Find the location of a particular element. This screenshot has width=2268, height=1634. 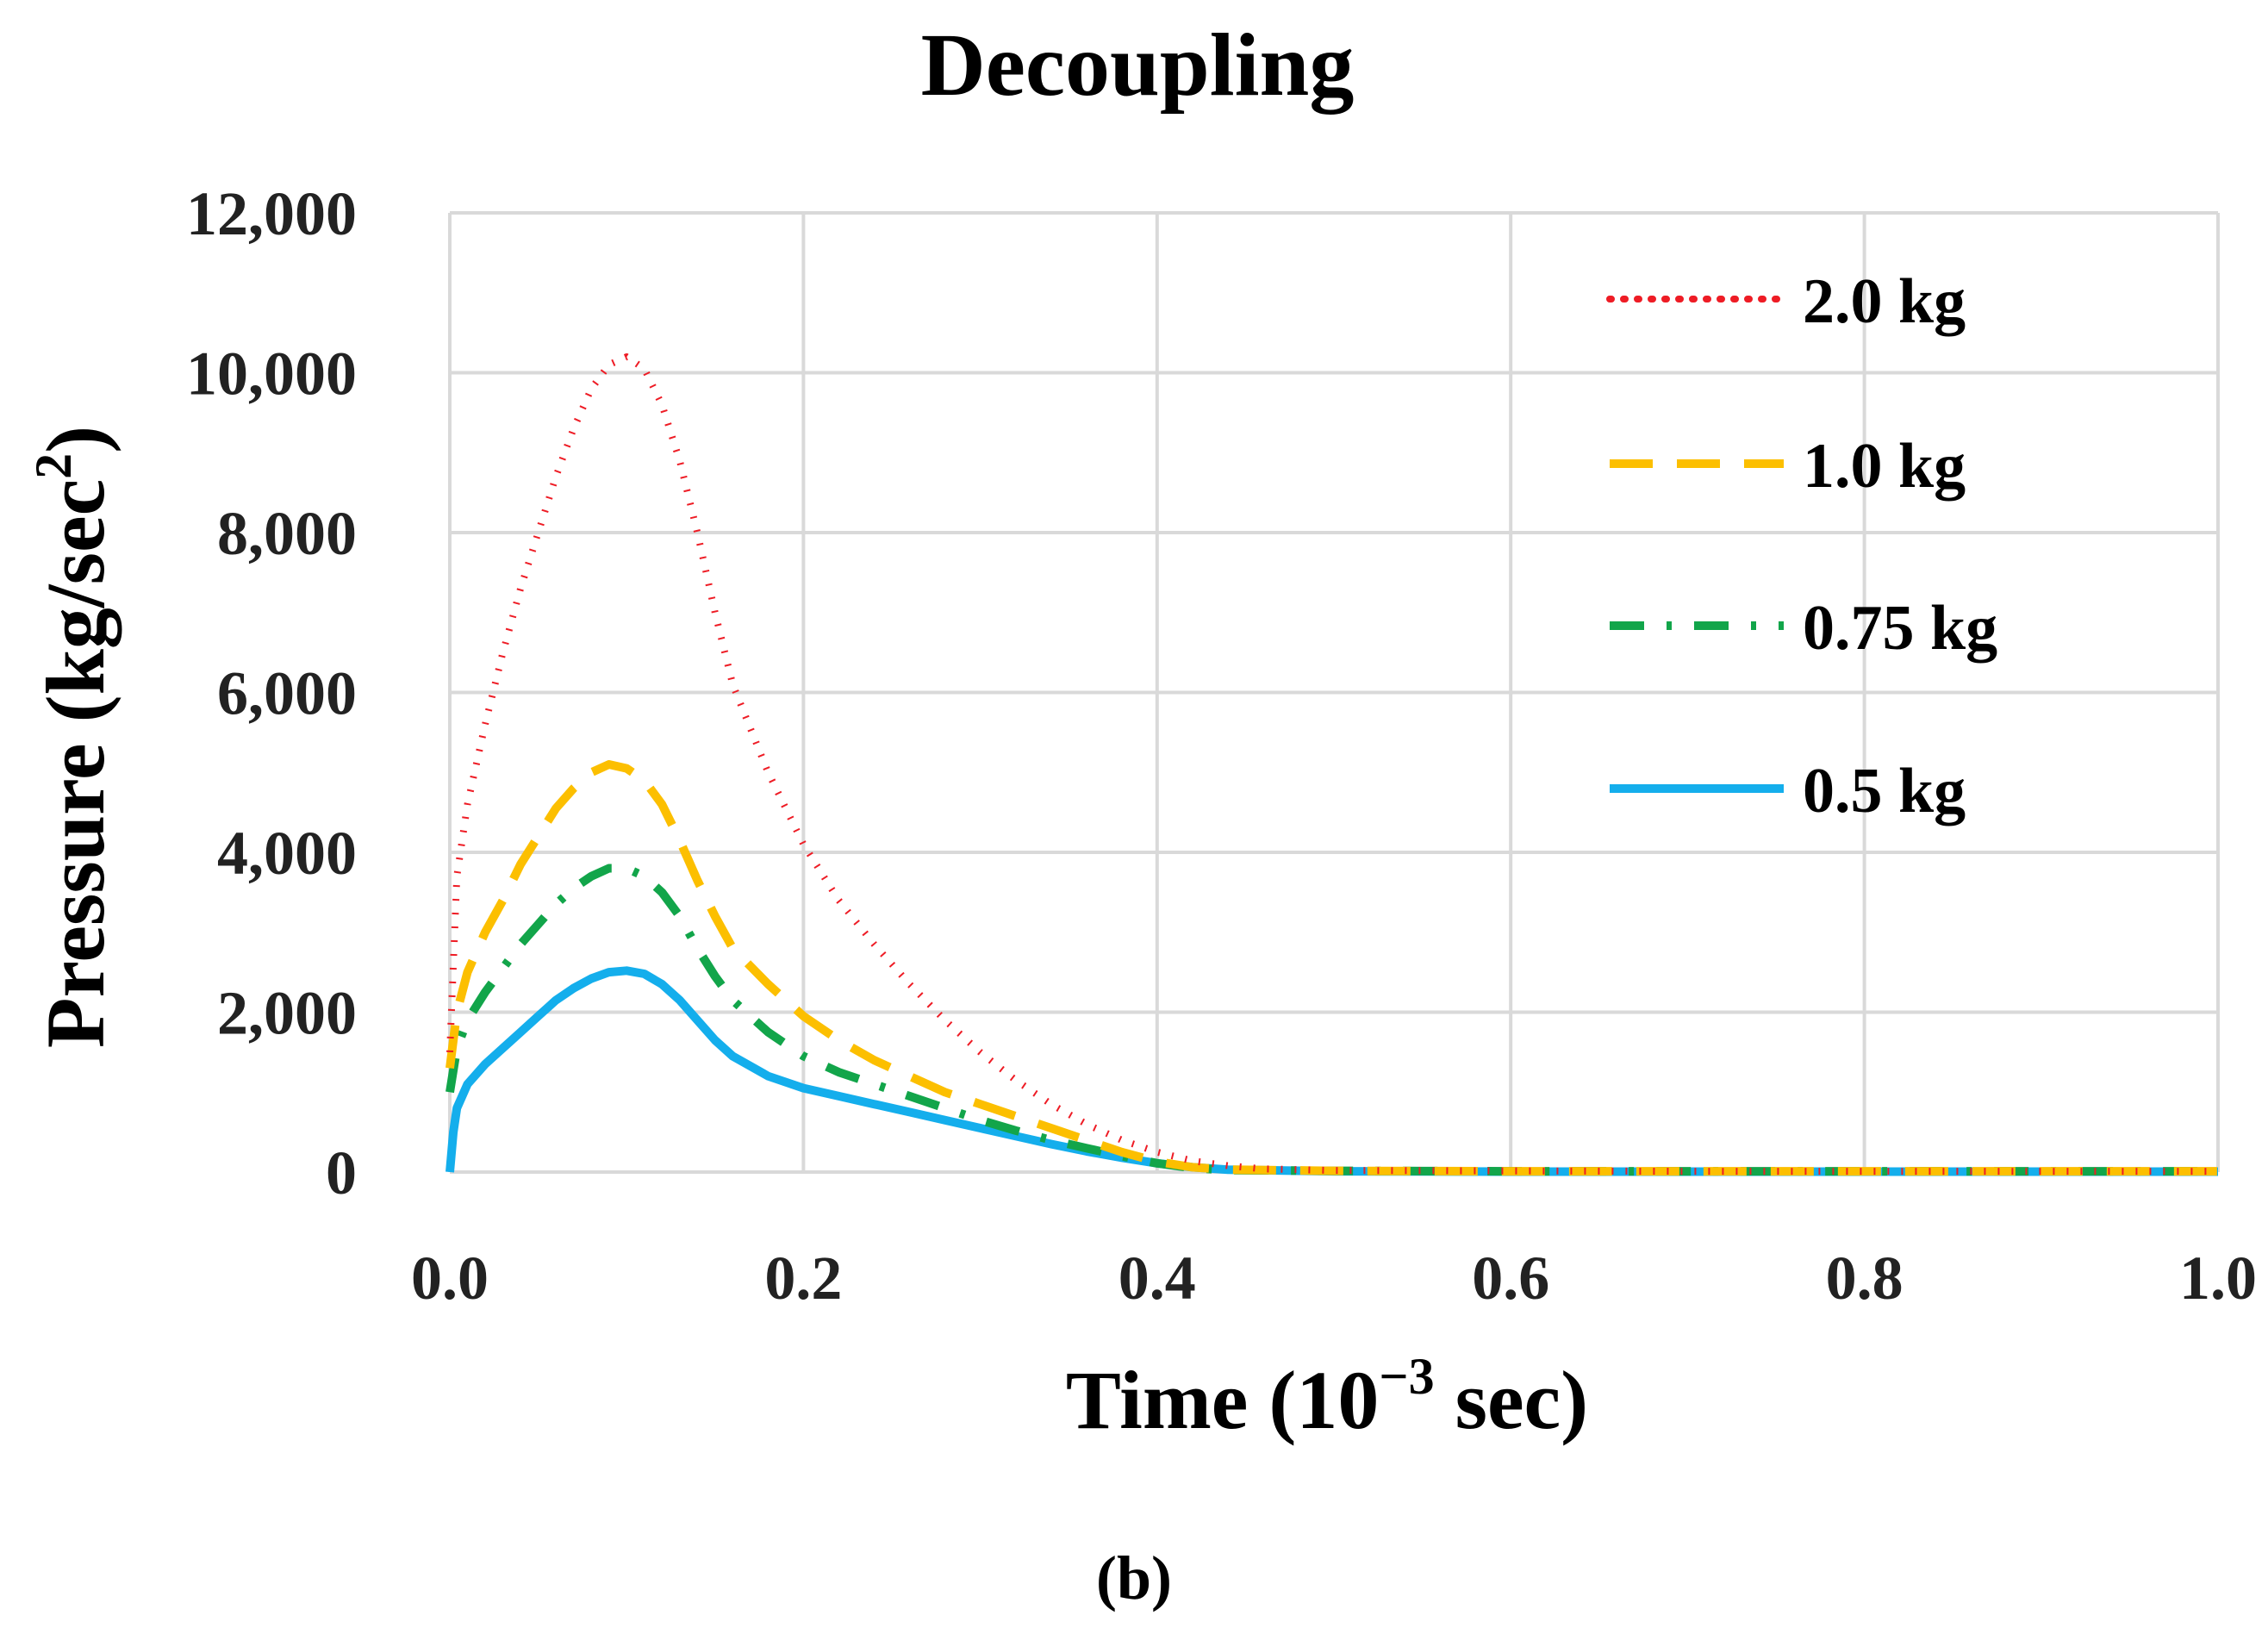

legend-label: 0.5 kg is located at coordinates (1884, 791).